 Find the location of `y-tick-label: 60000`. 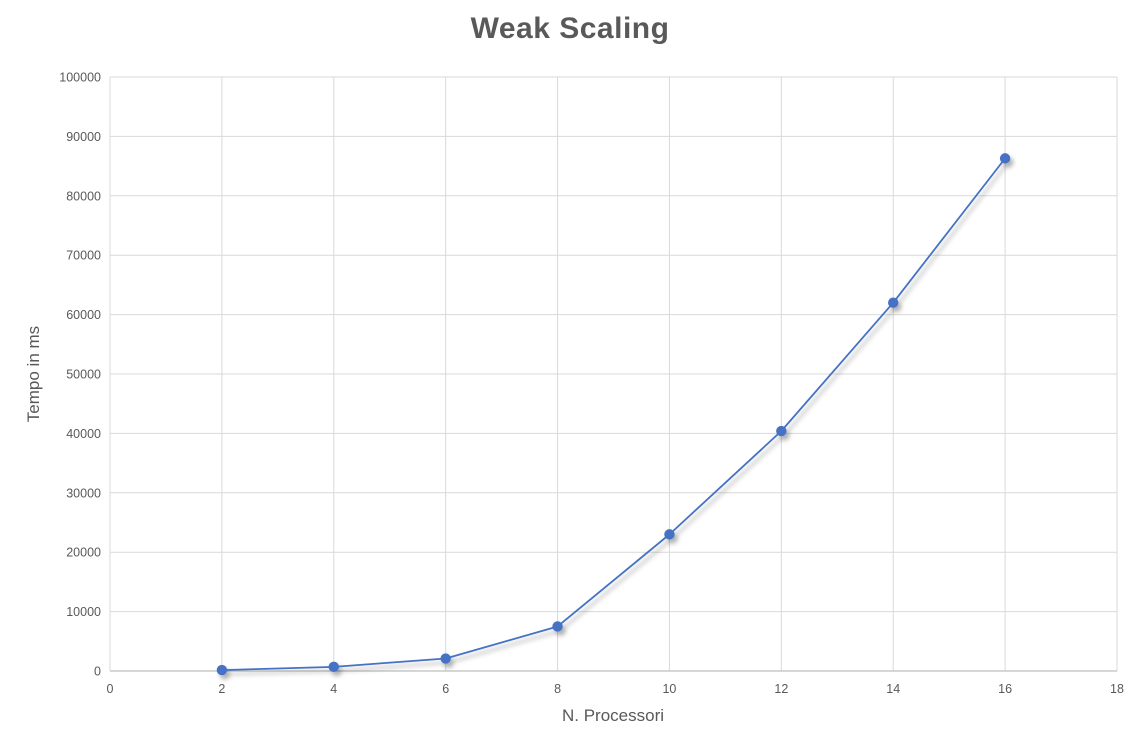

y-tick-label: 60000 is located at coordinates (83, 315).